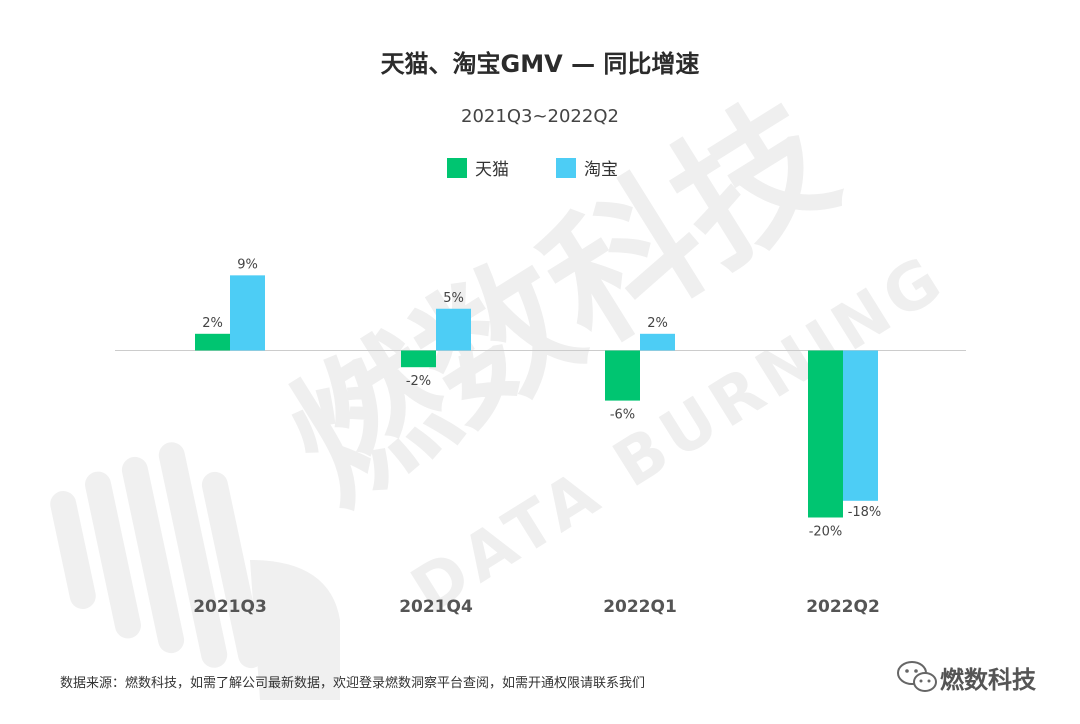 The image size is (1080, 724). Describe the element at coordinates (843, 607) in the screenshot. I see `category-label-2022Q2: 2022Q2` at that location.